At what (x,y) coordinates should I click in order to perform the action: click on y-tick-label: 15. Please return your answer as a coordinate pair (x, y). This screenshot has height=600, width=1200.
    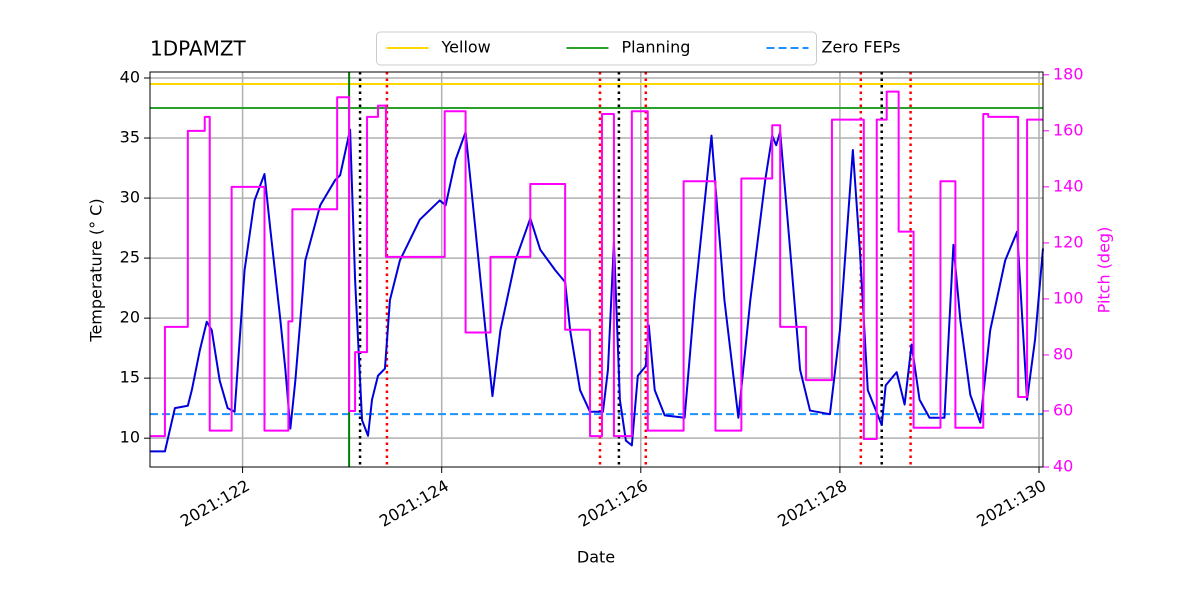
    Looking at the image, I should click on (130, 377).